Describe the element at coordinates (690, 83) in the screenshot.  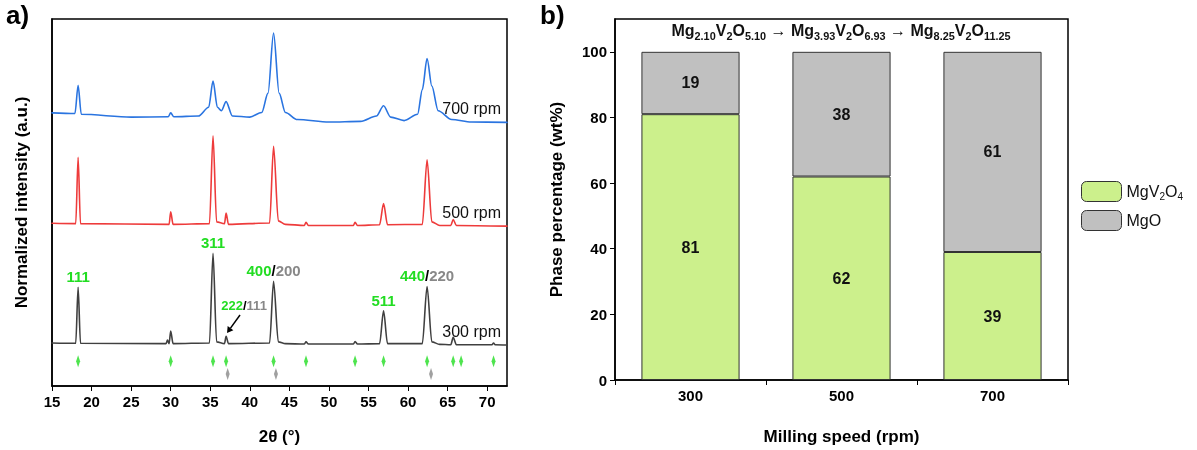
I see `data-label: 19` at that location.